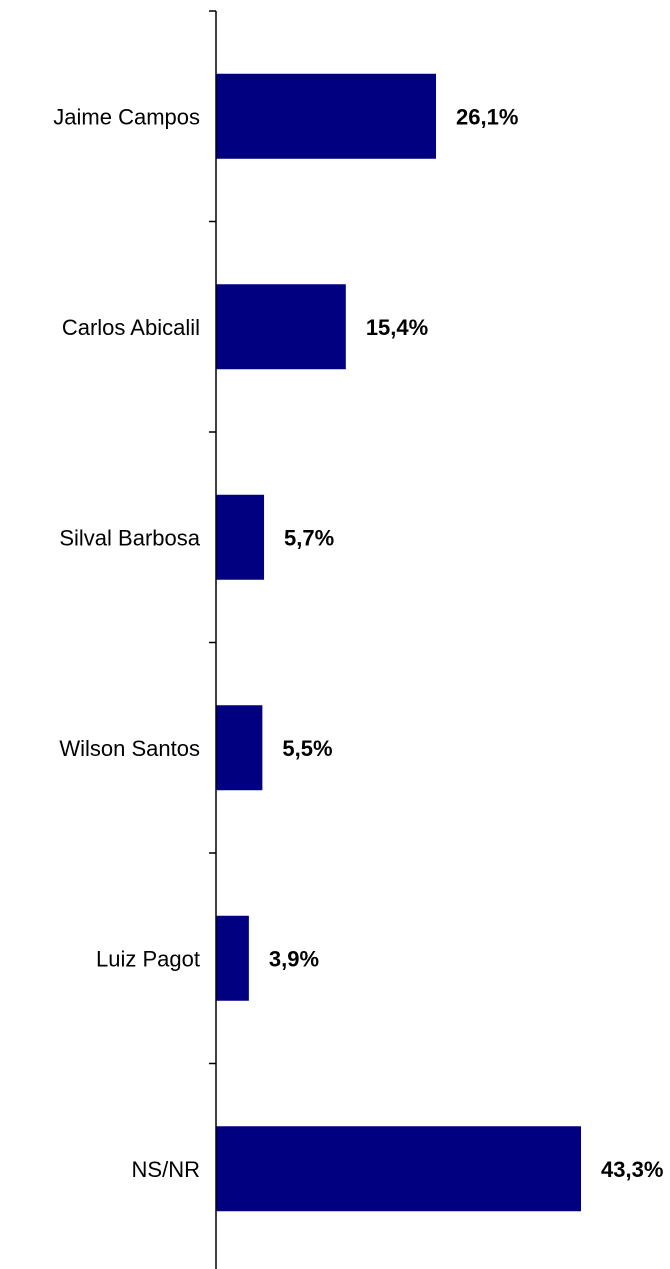  Describe the element at coordinates (307, 748) in the screenshot. I see `data-label: 5,5%` at that location.